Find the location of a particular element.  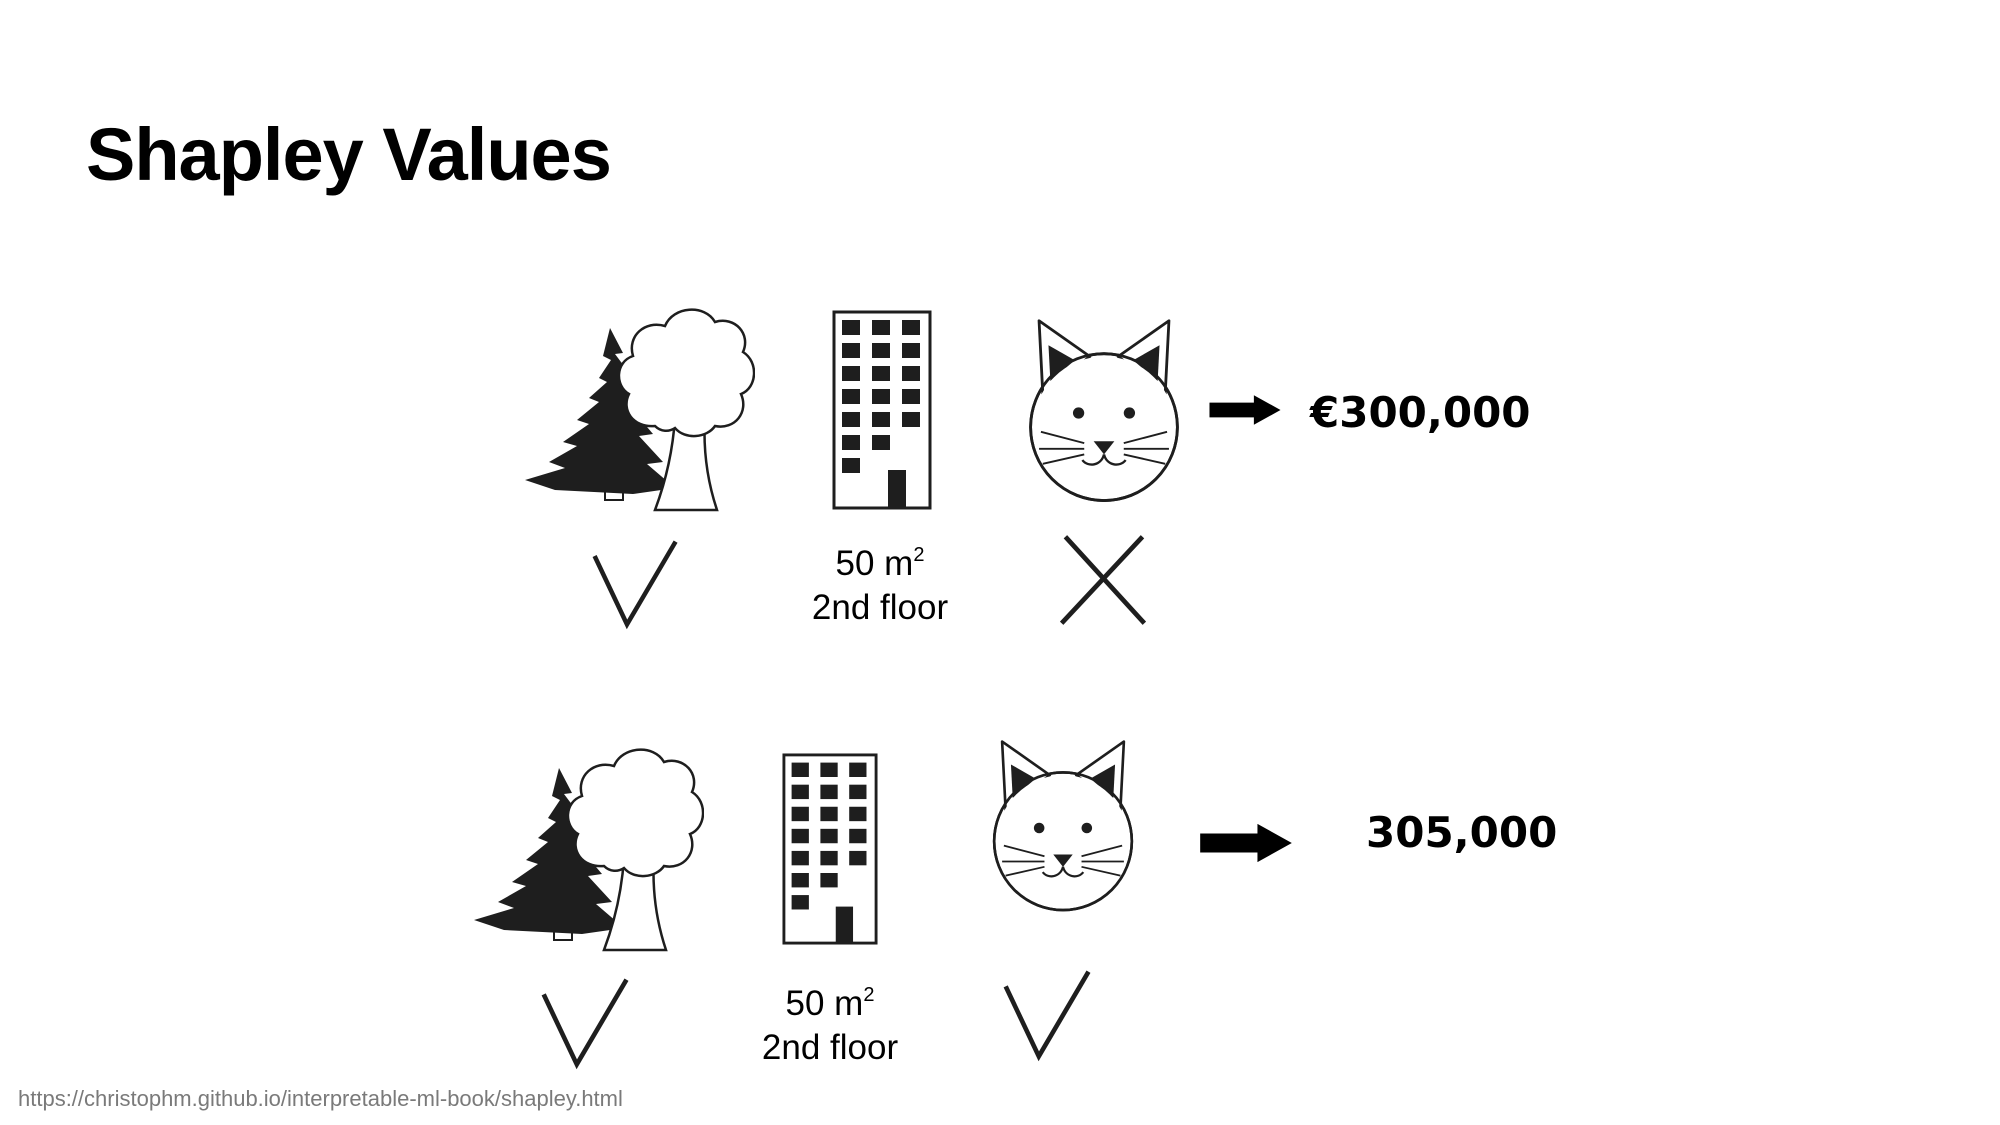

price-label: 305,000 is located at coordinates (1462, 832).